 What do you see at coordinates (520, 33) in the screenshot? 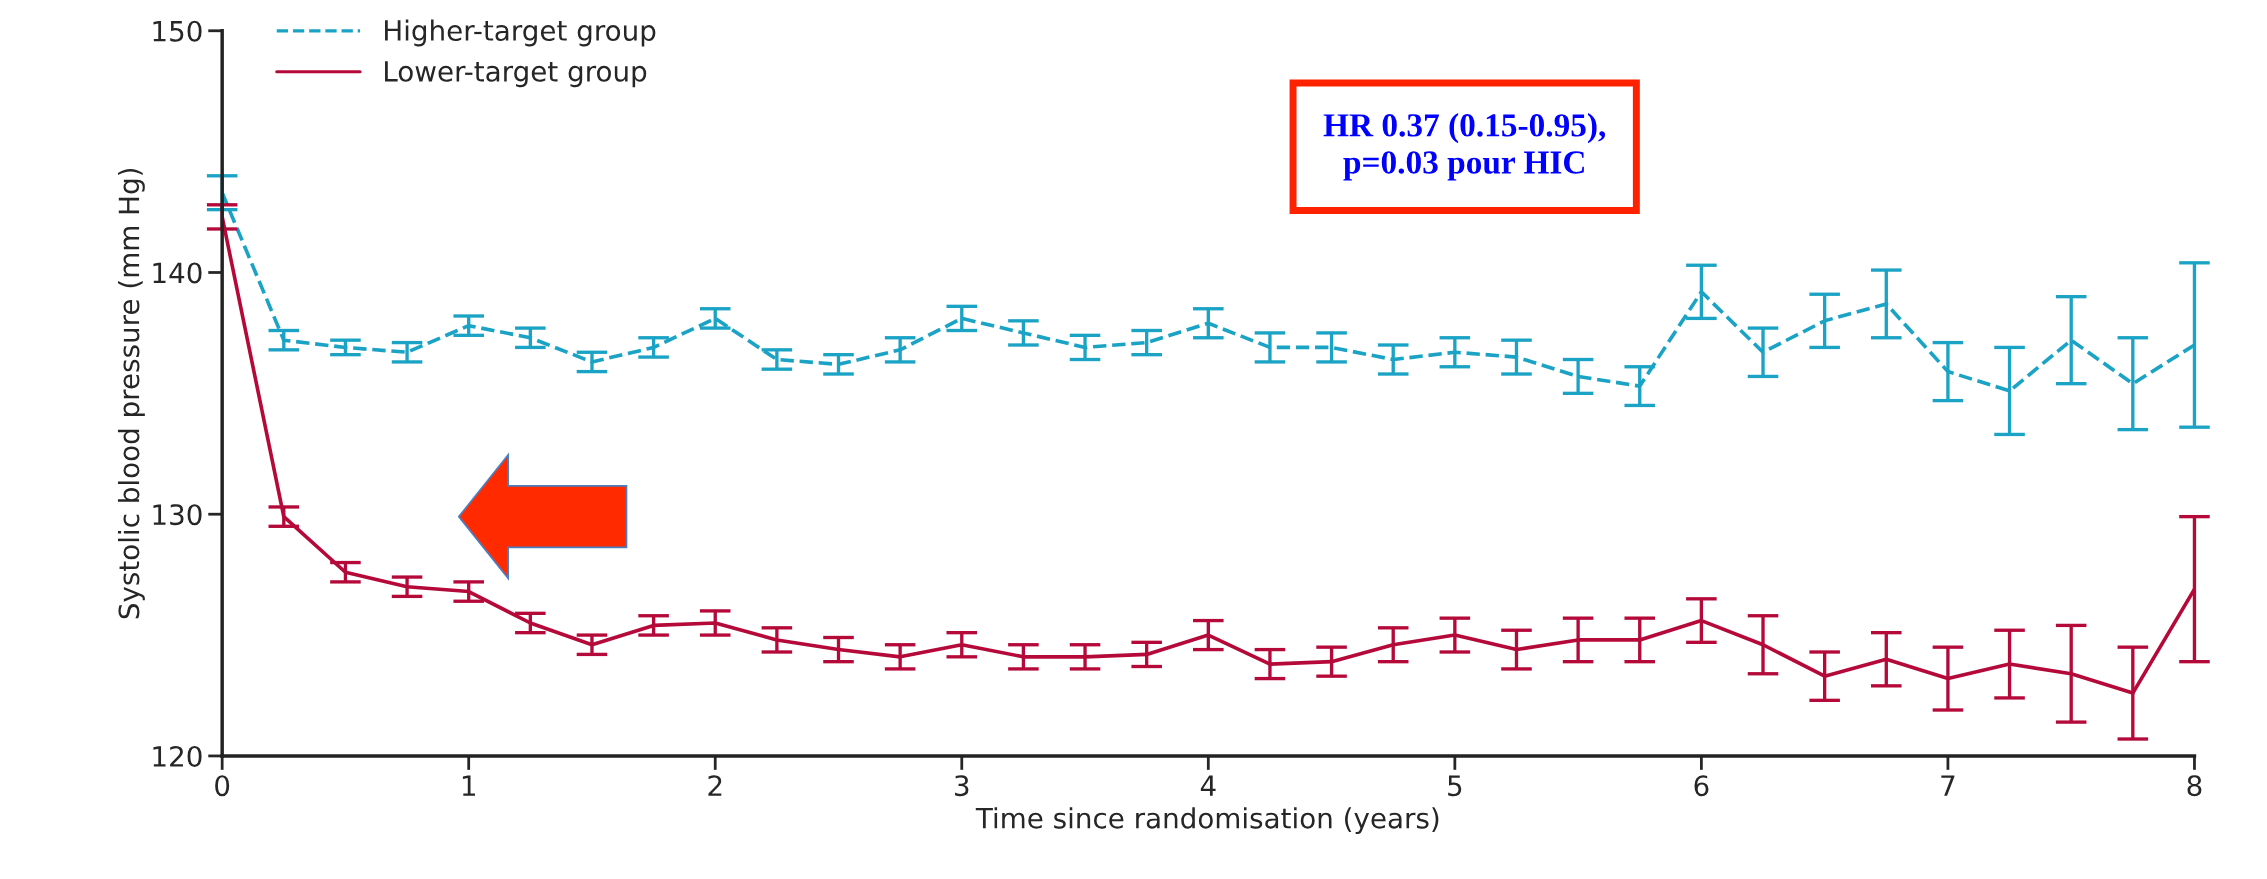
I see `legend-label: Higher-target group` at bounding box center [520, 33].